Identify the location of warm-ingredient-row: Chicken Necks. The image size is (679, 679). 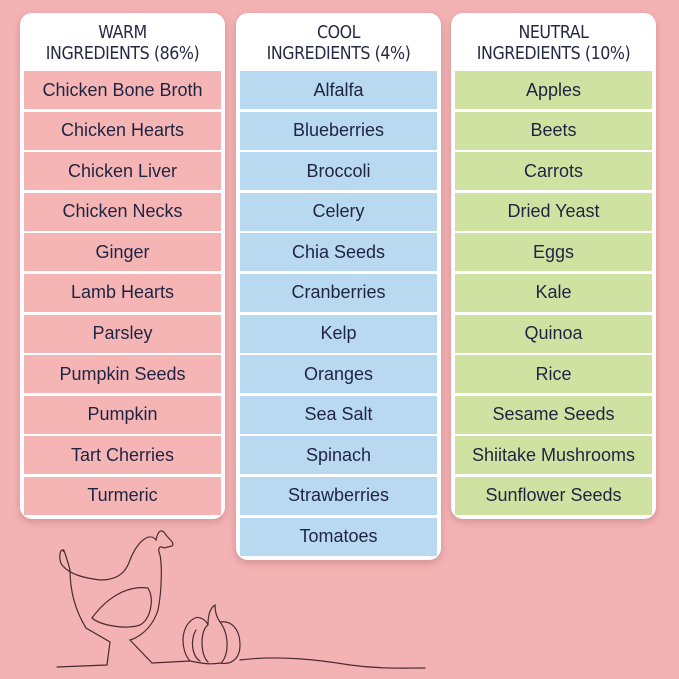
(122, 211).